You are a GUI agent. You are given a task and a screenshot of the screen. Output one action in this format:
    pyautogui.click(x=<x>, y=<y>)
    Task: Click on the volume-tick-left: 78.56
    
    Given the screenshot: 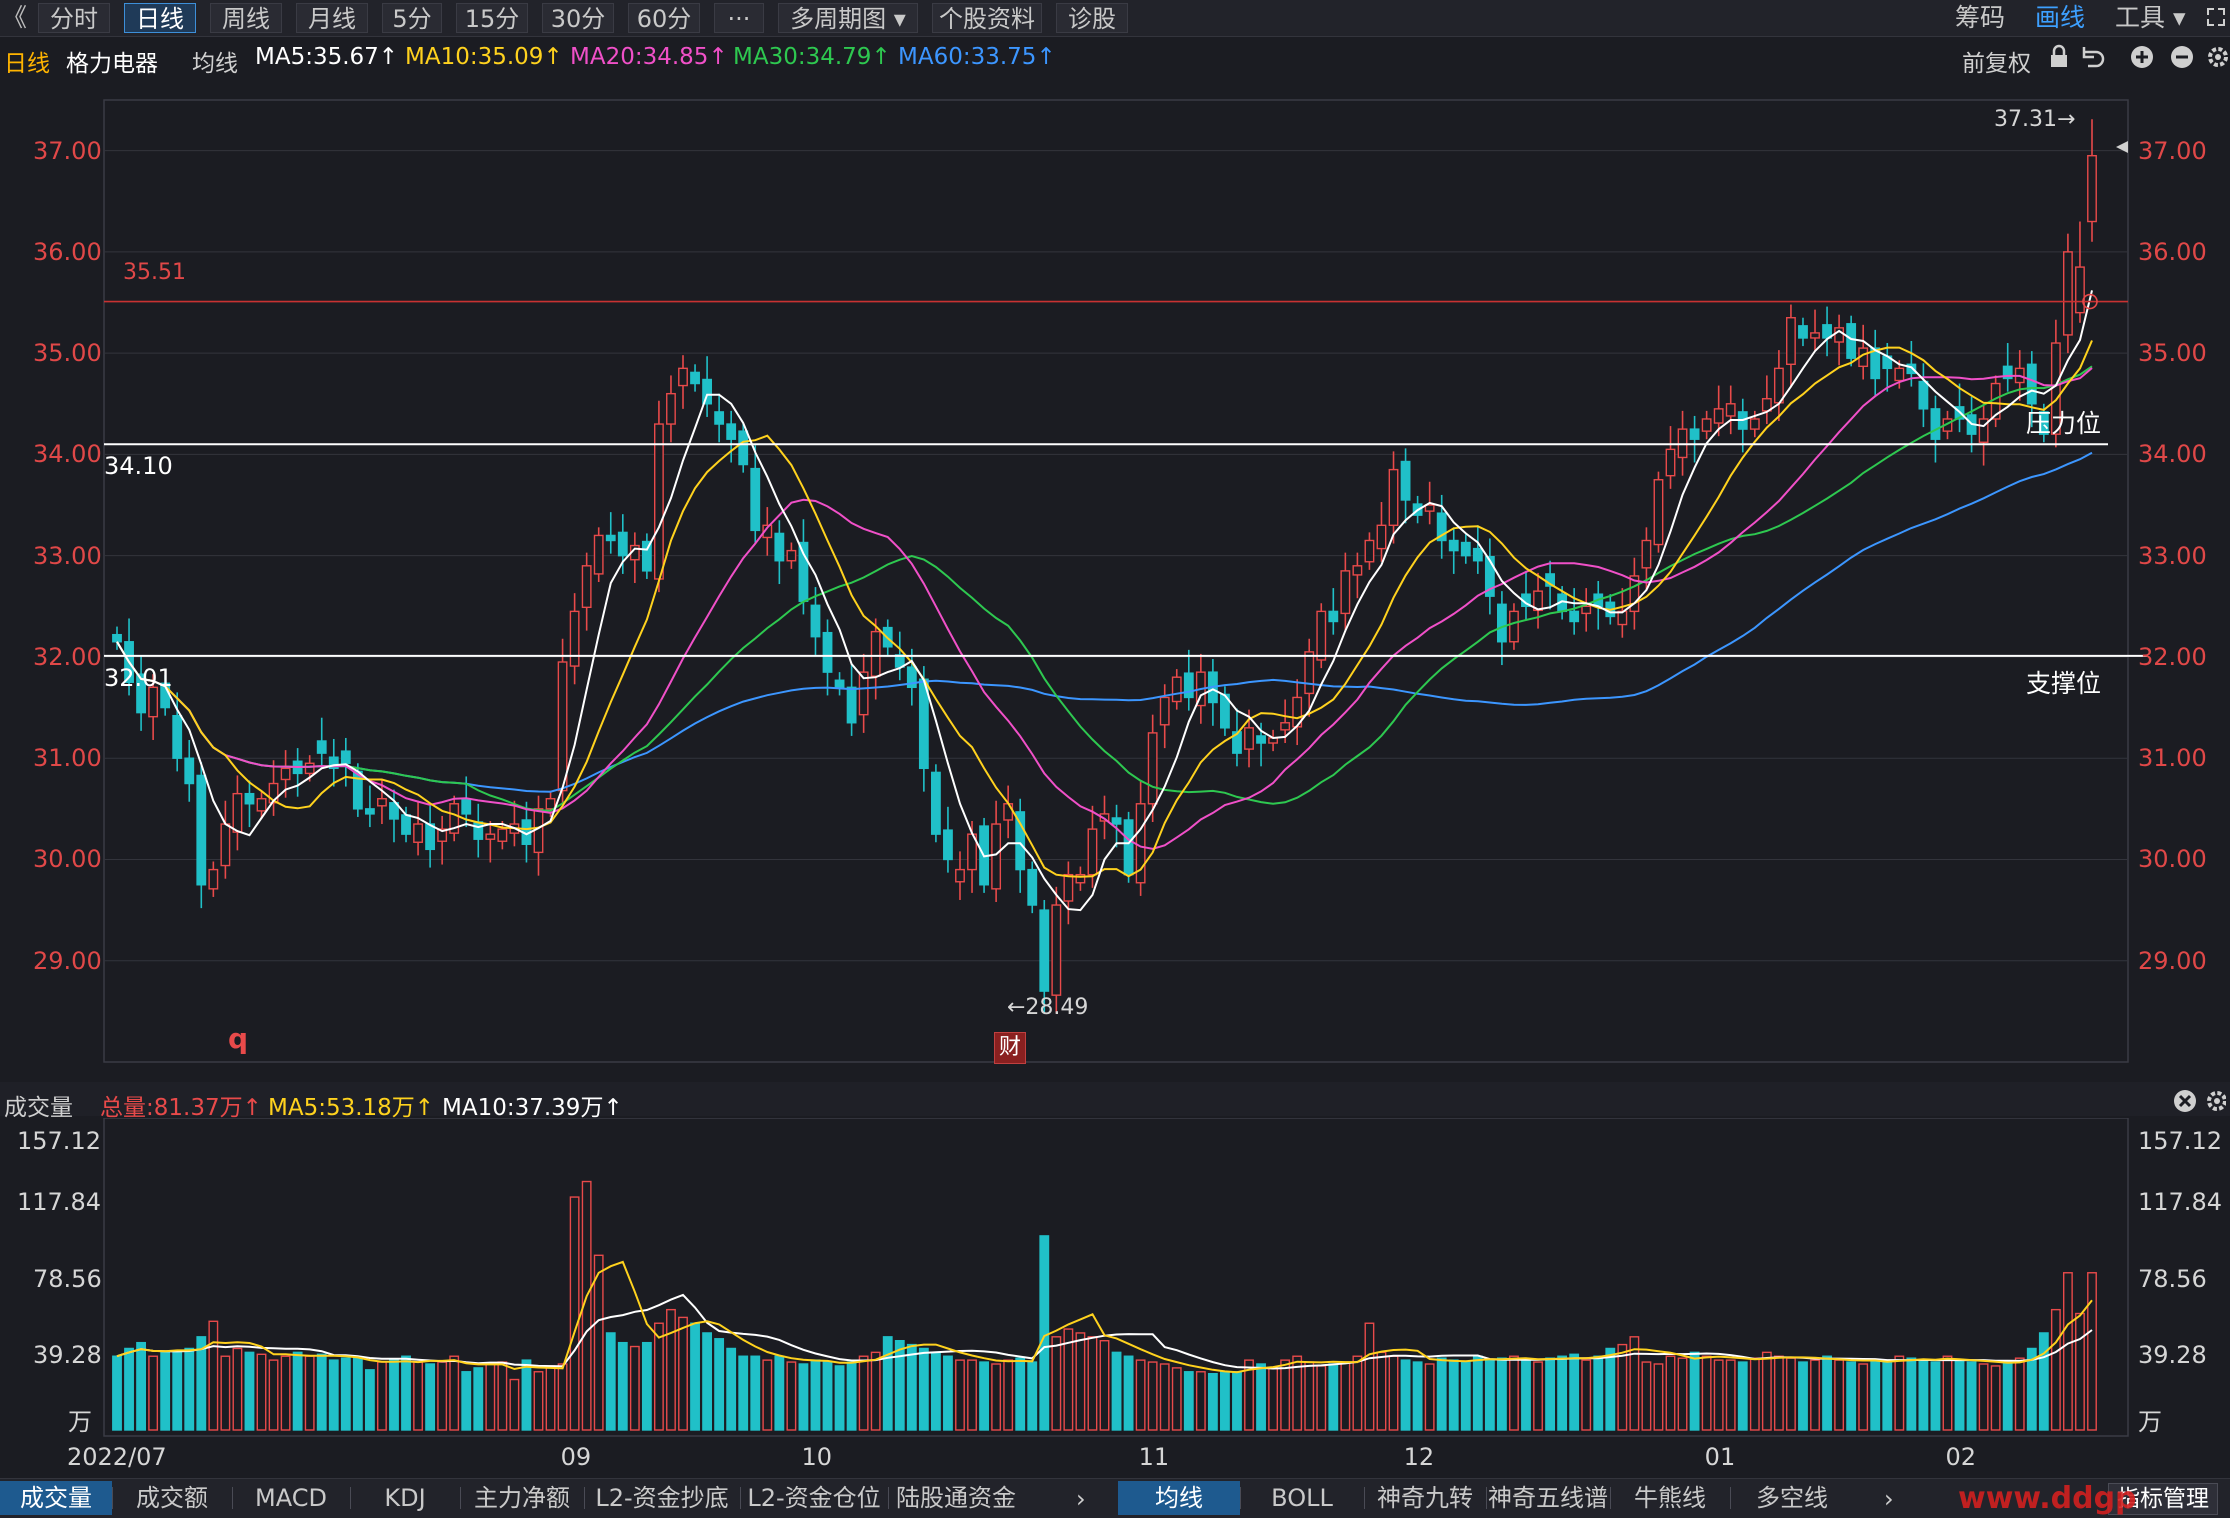 What is the action you would take?
    pyautogui.click(x=67, y=1279)
    